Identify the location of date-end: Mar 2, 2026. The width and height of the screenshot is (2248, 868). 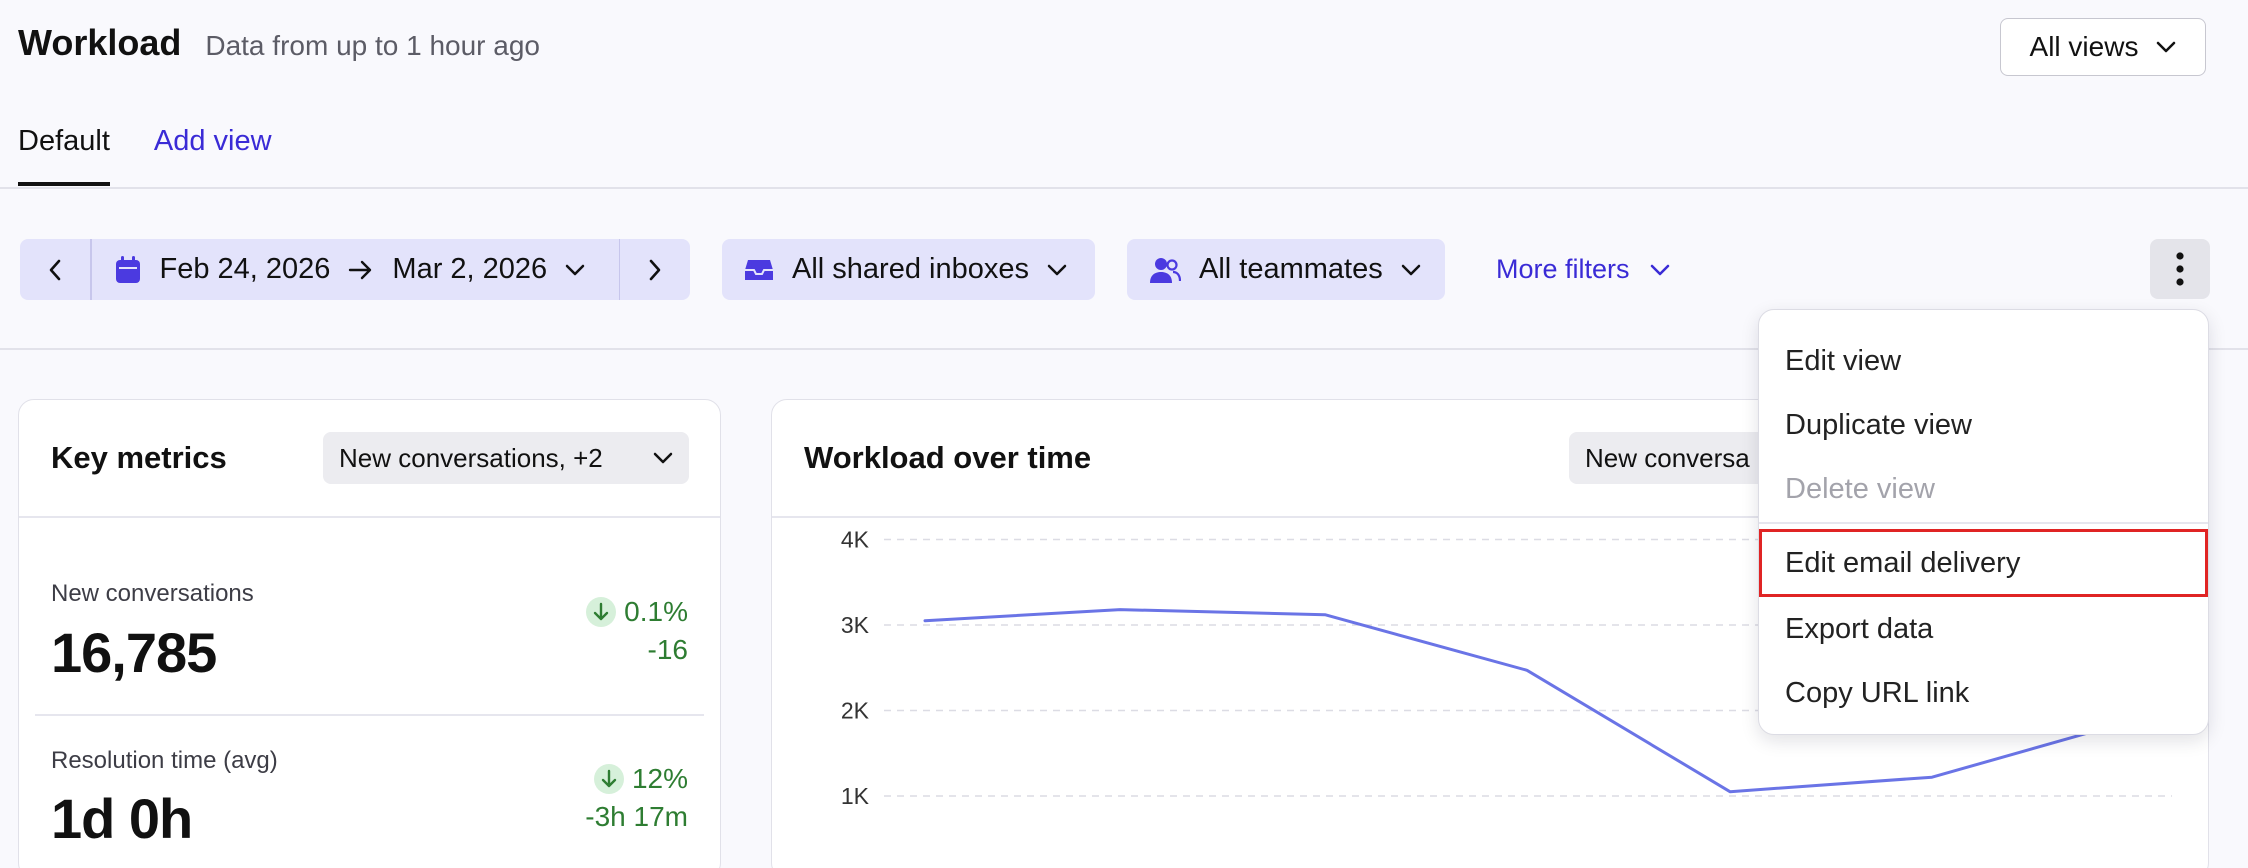
(470, 269).